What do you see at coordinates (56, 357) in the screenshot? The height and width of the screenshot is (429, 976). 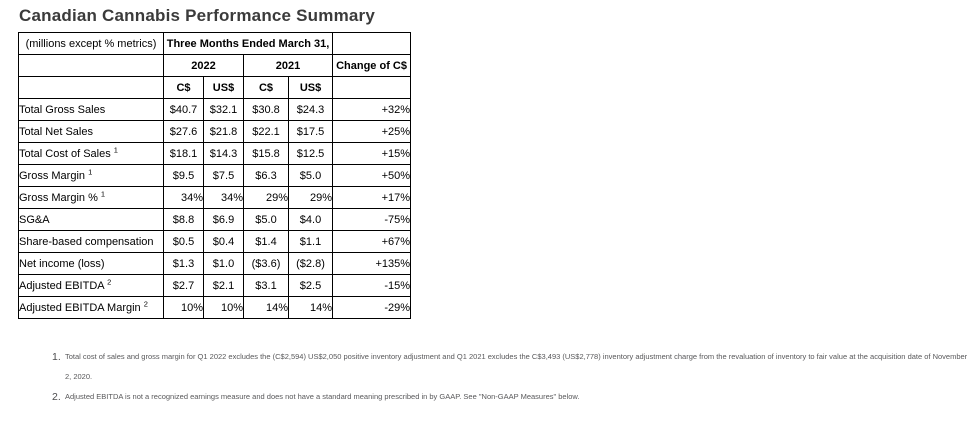 I see `footnote-number: 1.` at bounding box center [56, 357].